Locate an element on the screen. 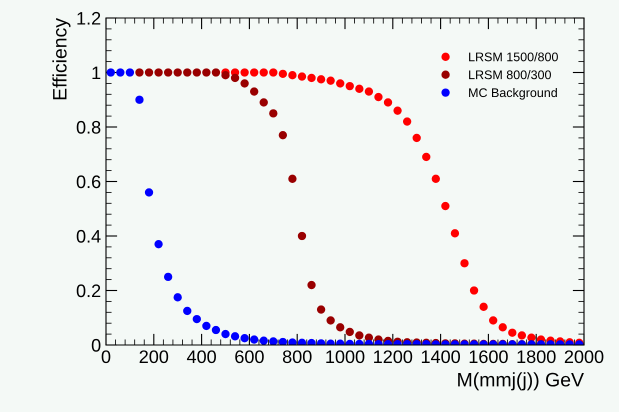 The width and height of the screenshot is (619, 412). y-tick-label: 1 is located at coordinates (96, 73).